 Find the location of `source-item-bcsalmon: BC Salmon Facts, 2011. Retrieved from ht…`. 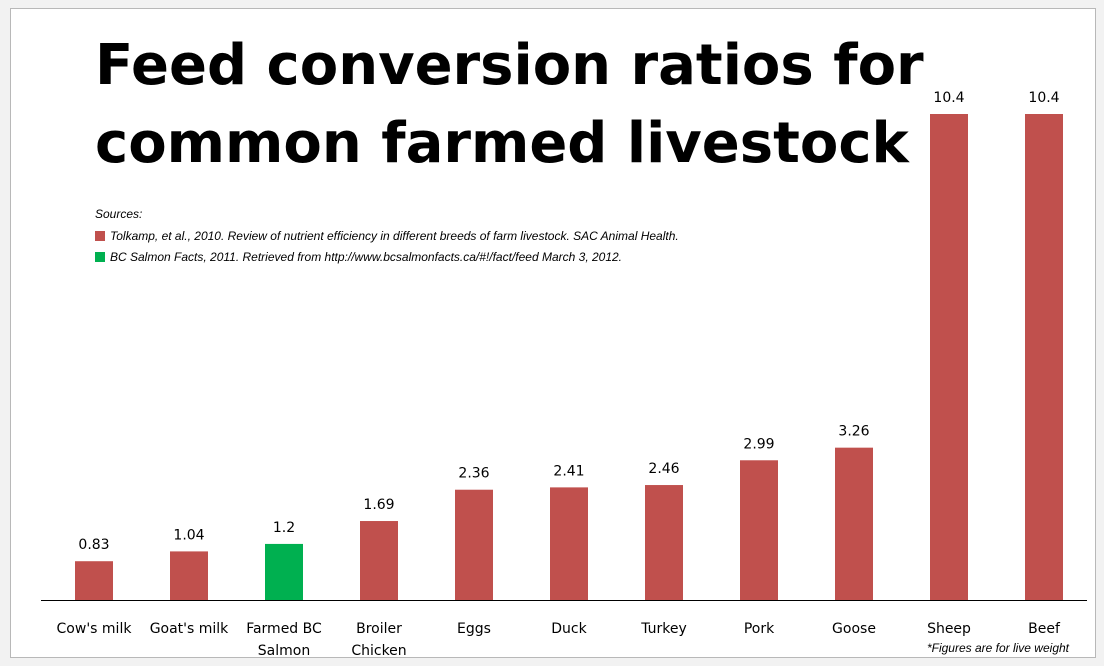

source-item-bcsalmon: BC Salmon Facts, 2011. Retrieved from ht… is located at coordinates (387, 257).